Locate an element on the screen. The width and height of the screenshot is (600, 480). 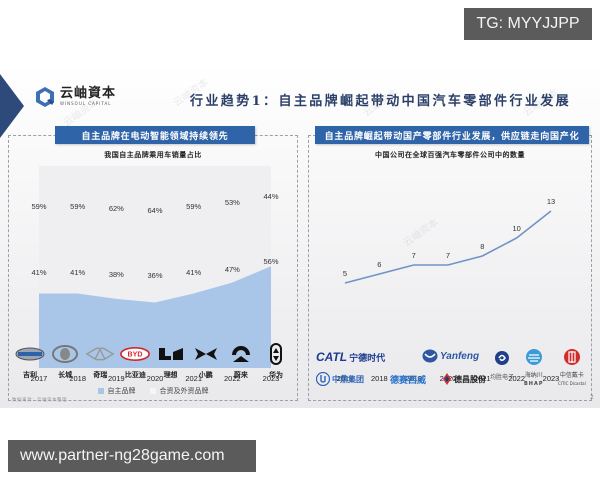
legend-item-foreign-brand: 合资及外资品牌 is located at coordinates (179, 391).